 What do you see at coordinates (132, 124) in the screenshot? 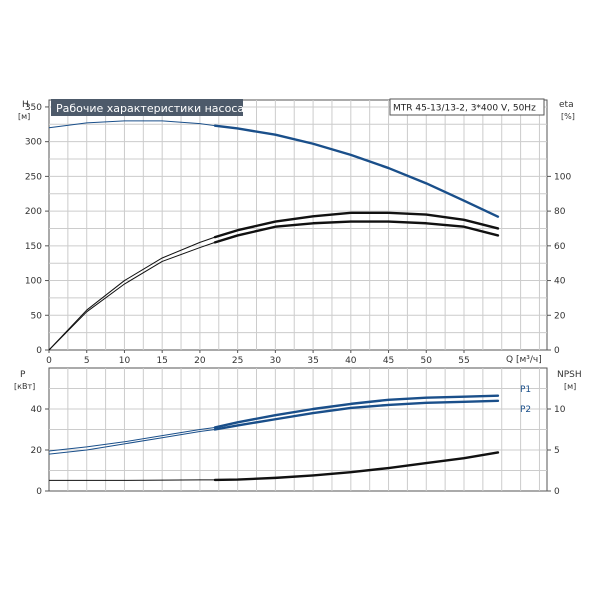
I see `series-H_curve-thin` at bounding box center [132, 124].